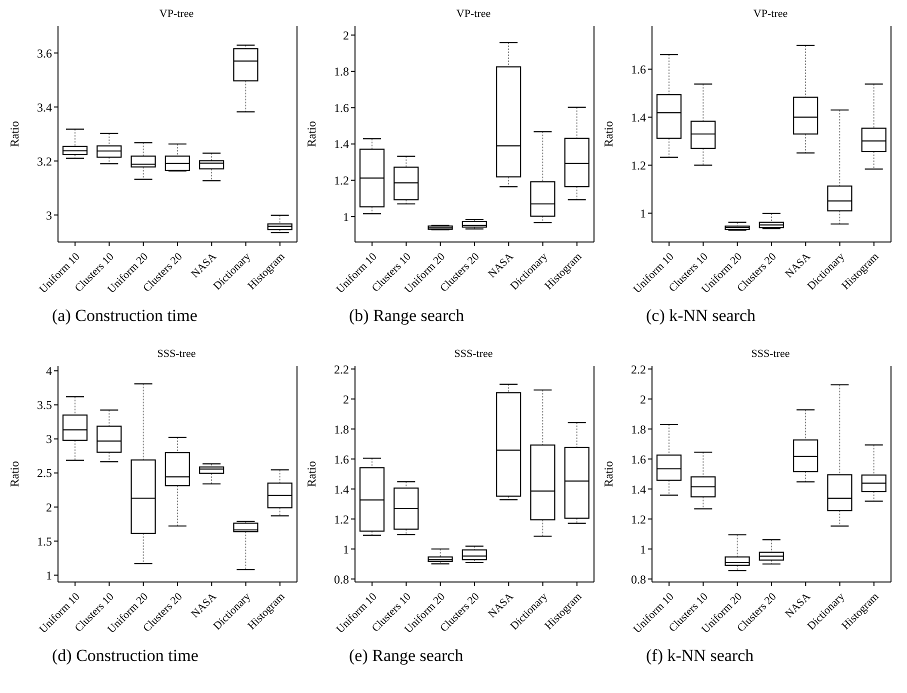 Image resolution: width=907 pixels, height=693 pixels. What do you see at coordinates (407, 316) in the screenshot?
I see `x-axis-title: (b) Range search` at bounding box center [407, 316].